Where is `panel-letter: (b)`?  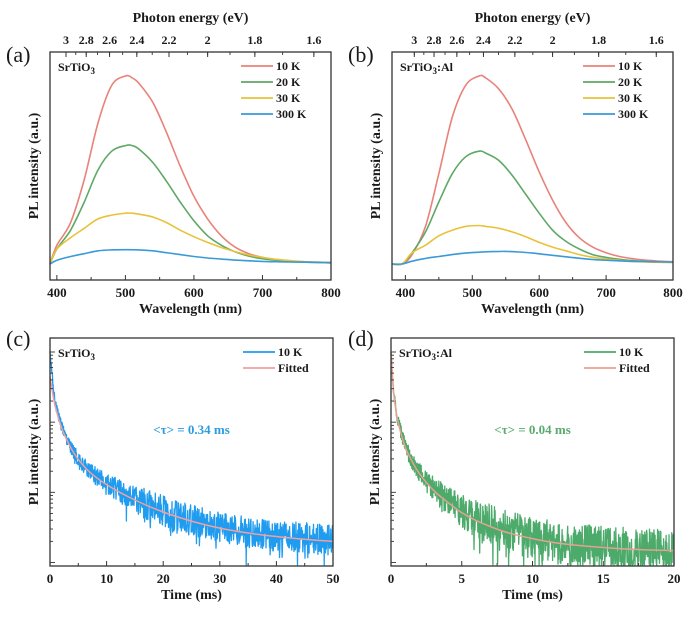
panel-letter: (b) is located at coordinates (361, 54).